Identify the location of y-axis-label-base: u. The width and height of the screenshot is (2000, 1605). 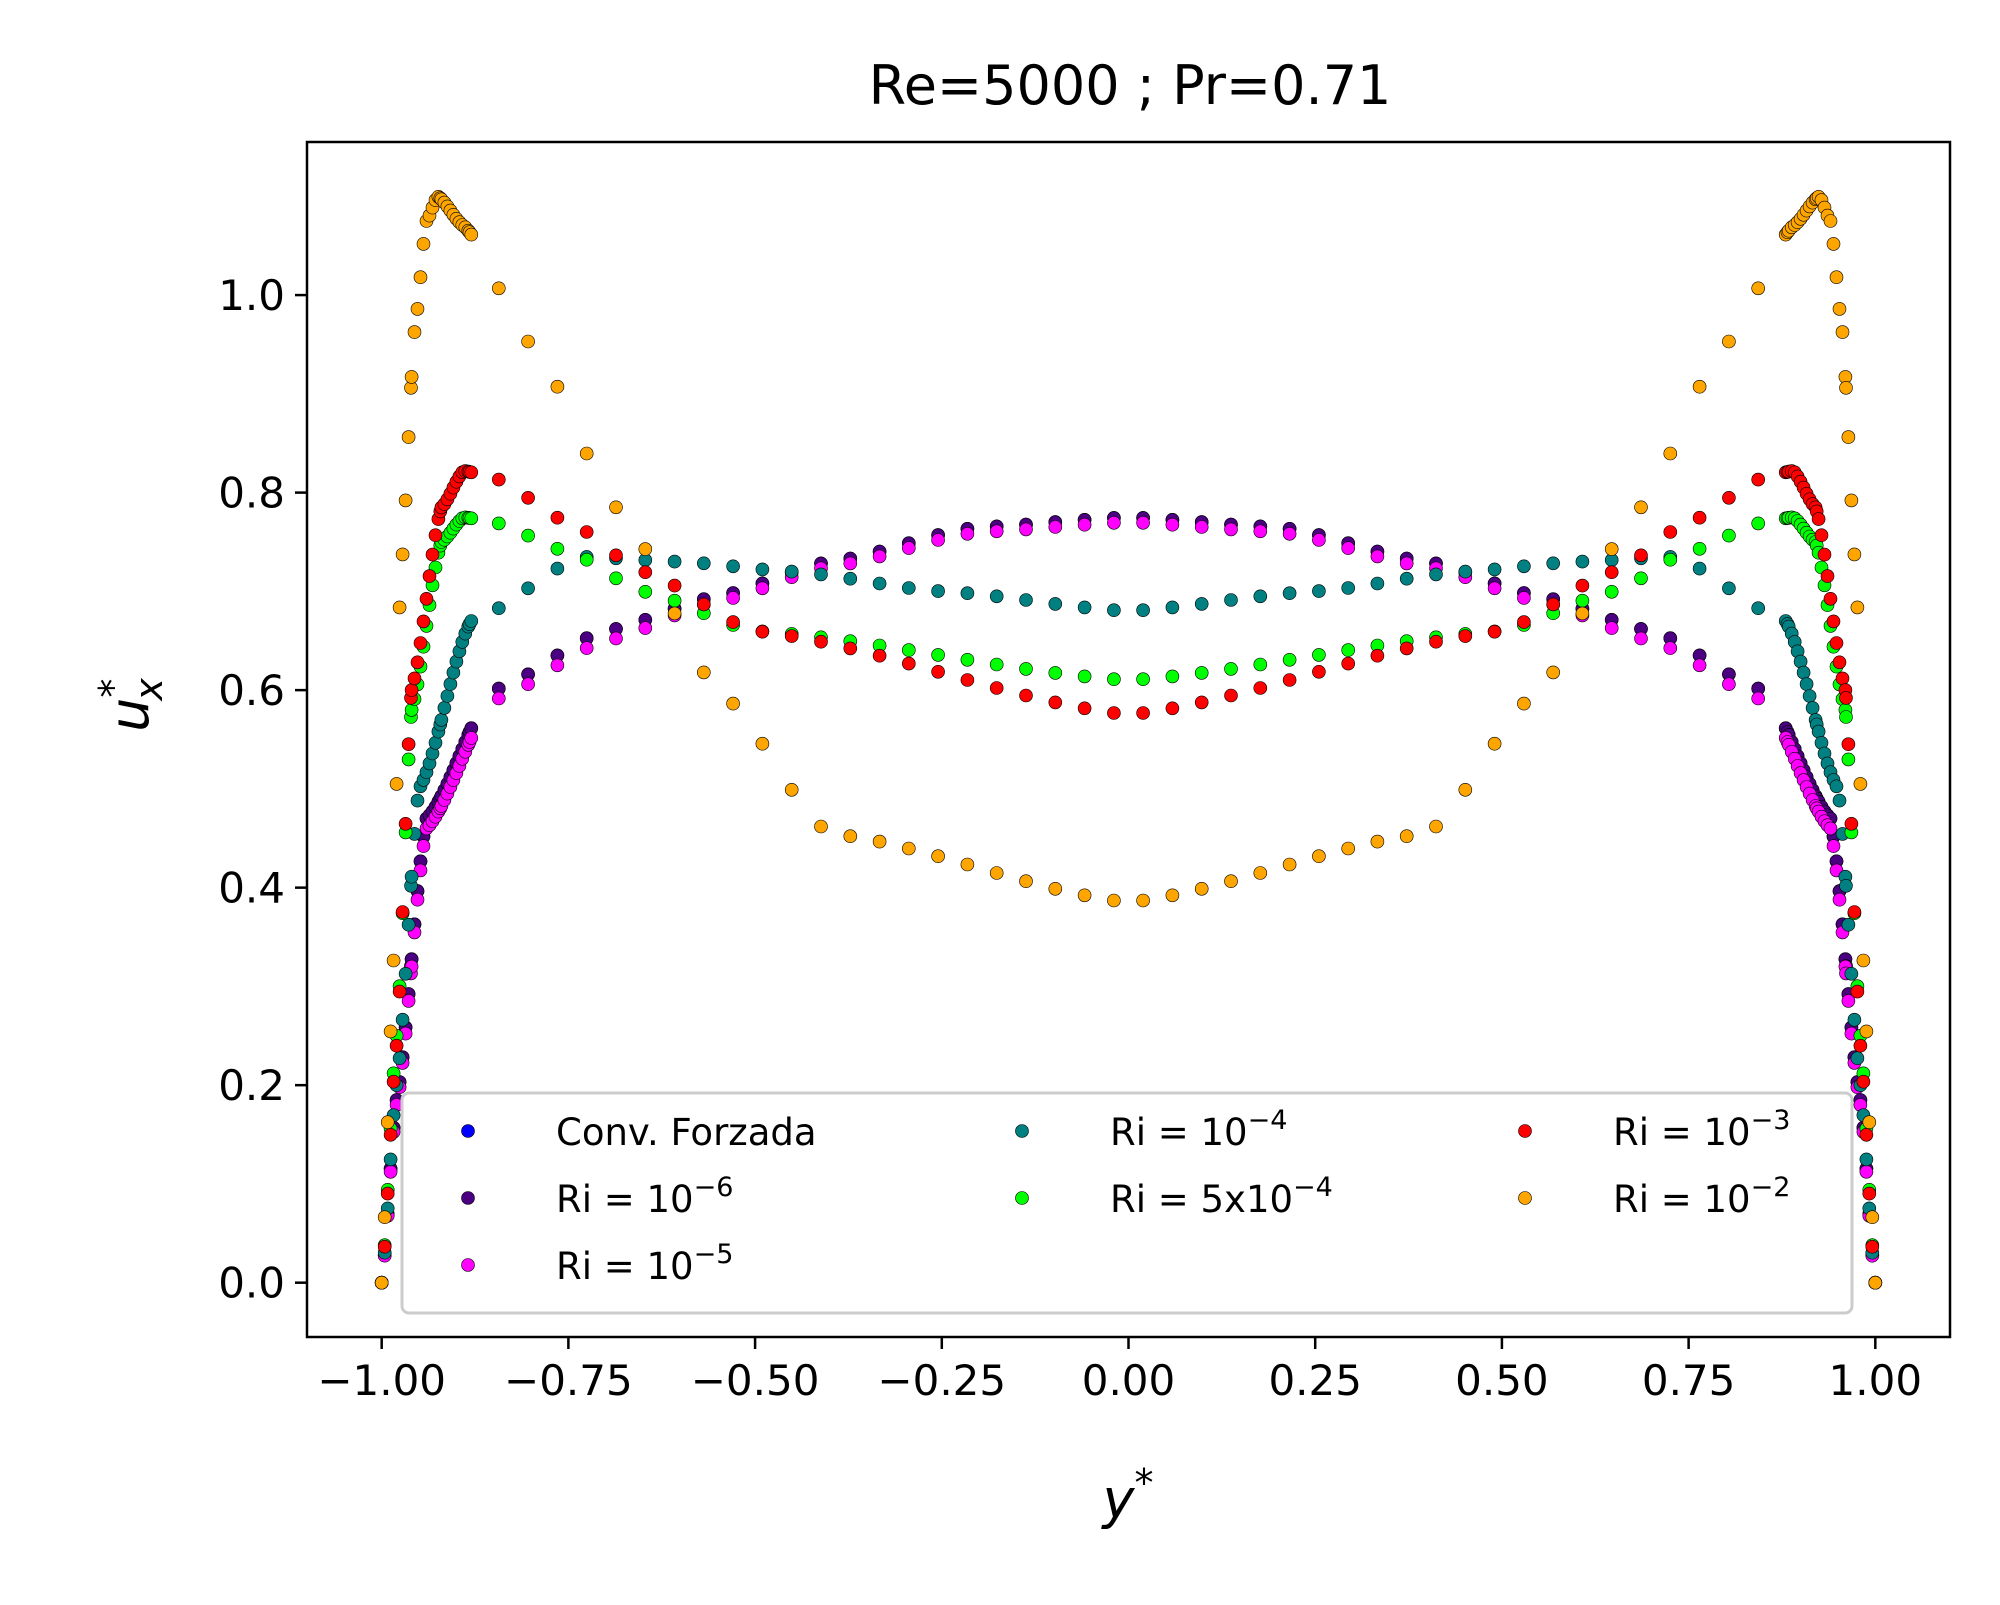
(129, 715).